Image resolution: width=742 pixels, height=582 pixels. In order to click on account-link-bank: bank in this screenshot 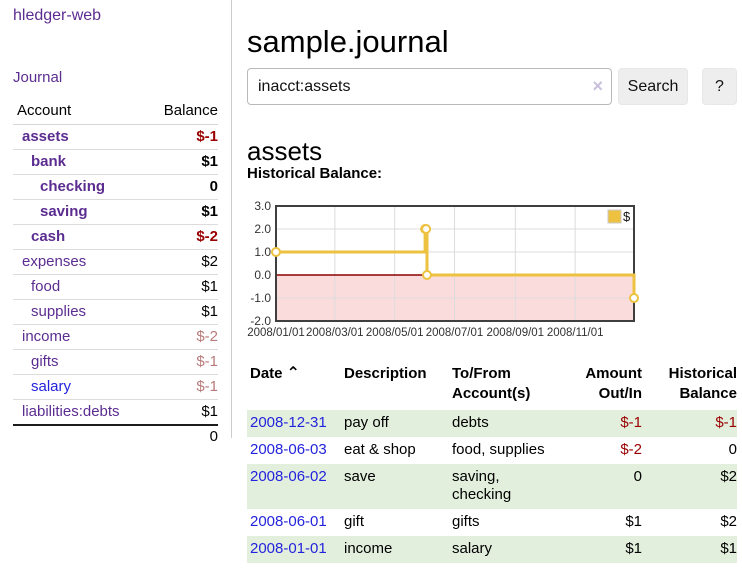, I will do `click(49, 161)`.